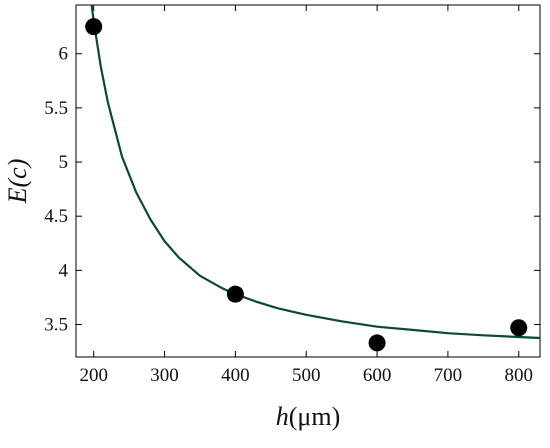  I want to click on x-tick-label: 500, so click(306, 375).